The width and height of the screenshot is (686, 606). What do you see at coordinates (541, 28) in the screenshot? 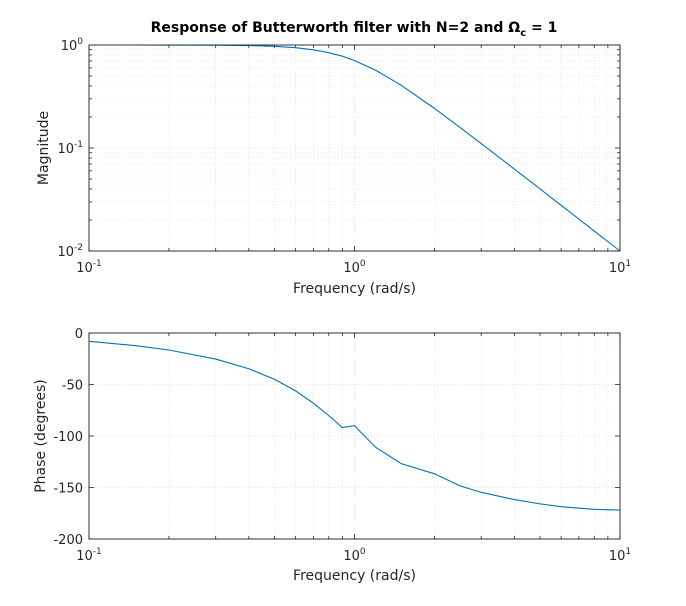
I see `chart-title-suffix: = 1` at bounding box center [541, 28].